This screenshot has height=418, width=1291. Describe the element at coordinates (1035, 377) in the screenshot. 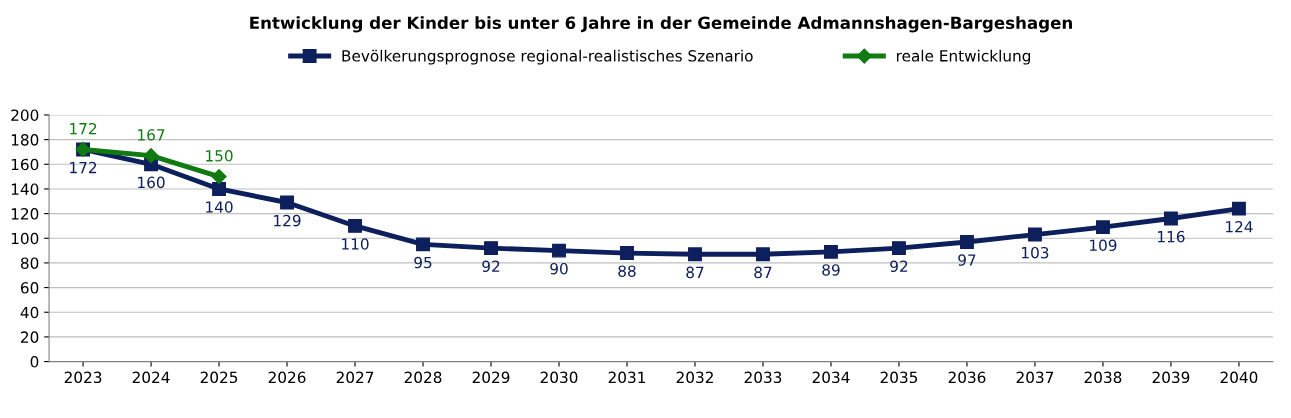

I see `x-tick-label: 2037` at that location.